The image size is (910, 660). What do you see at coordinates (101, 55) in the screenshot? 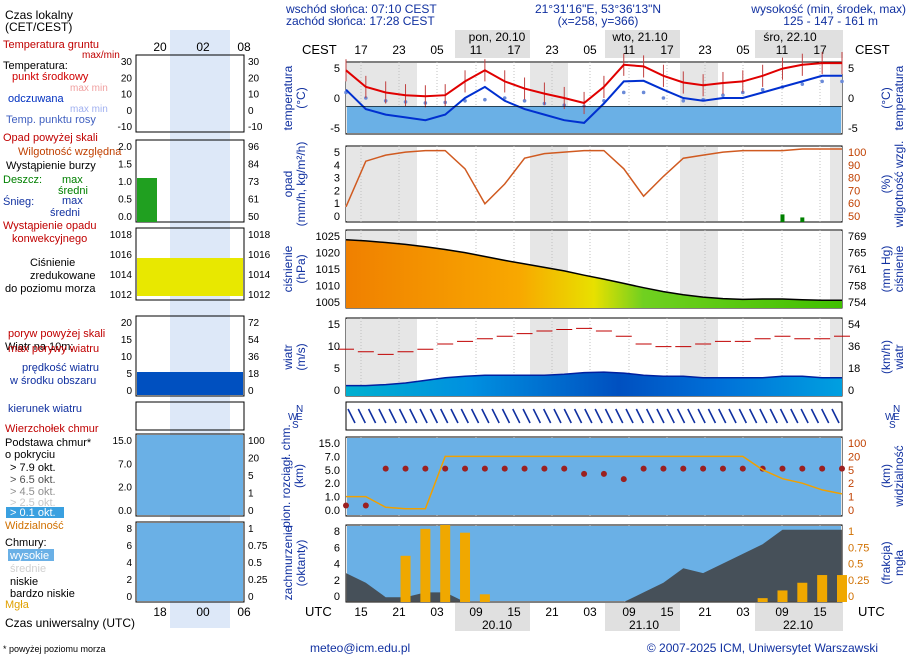
I see `legend-ground-maxmin: max/min` at bounding box center [101, 55].